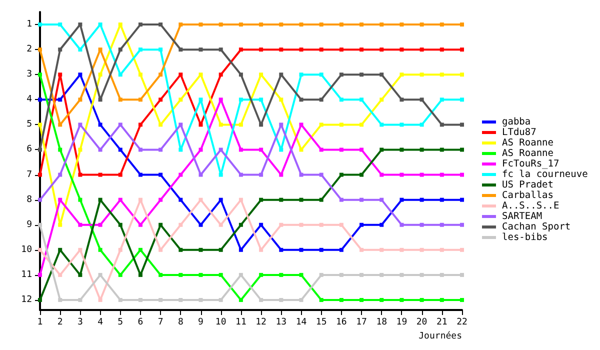 This screenshot has height=350, width=600. Describe the element at coordinates (121, 323) in the screenshot. I see `x-tick-label: 5` at that location.